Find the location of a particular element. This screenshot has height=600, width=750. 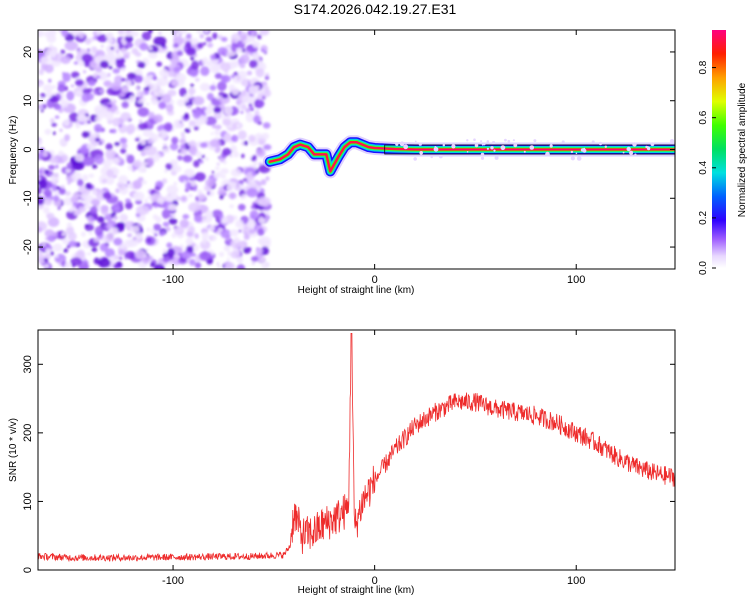

y-tick-label: 300 is located at coordinates (28, 364).